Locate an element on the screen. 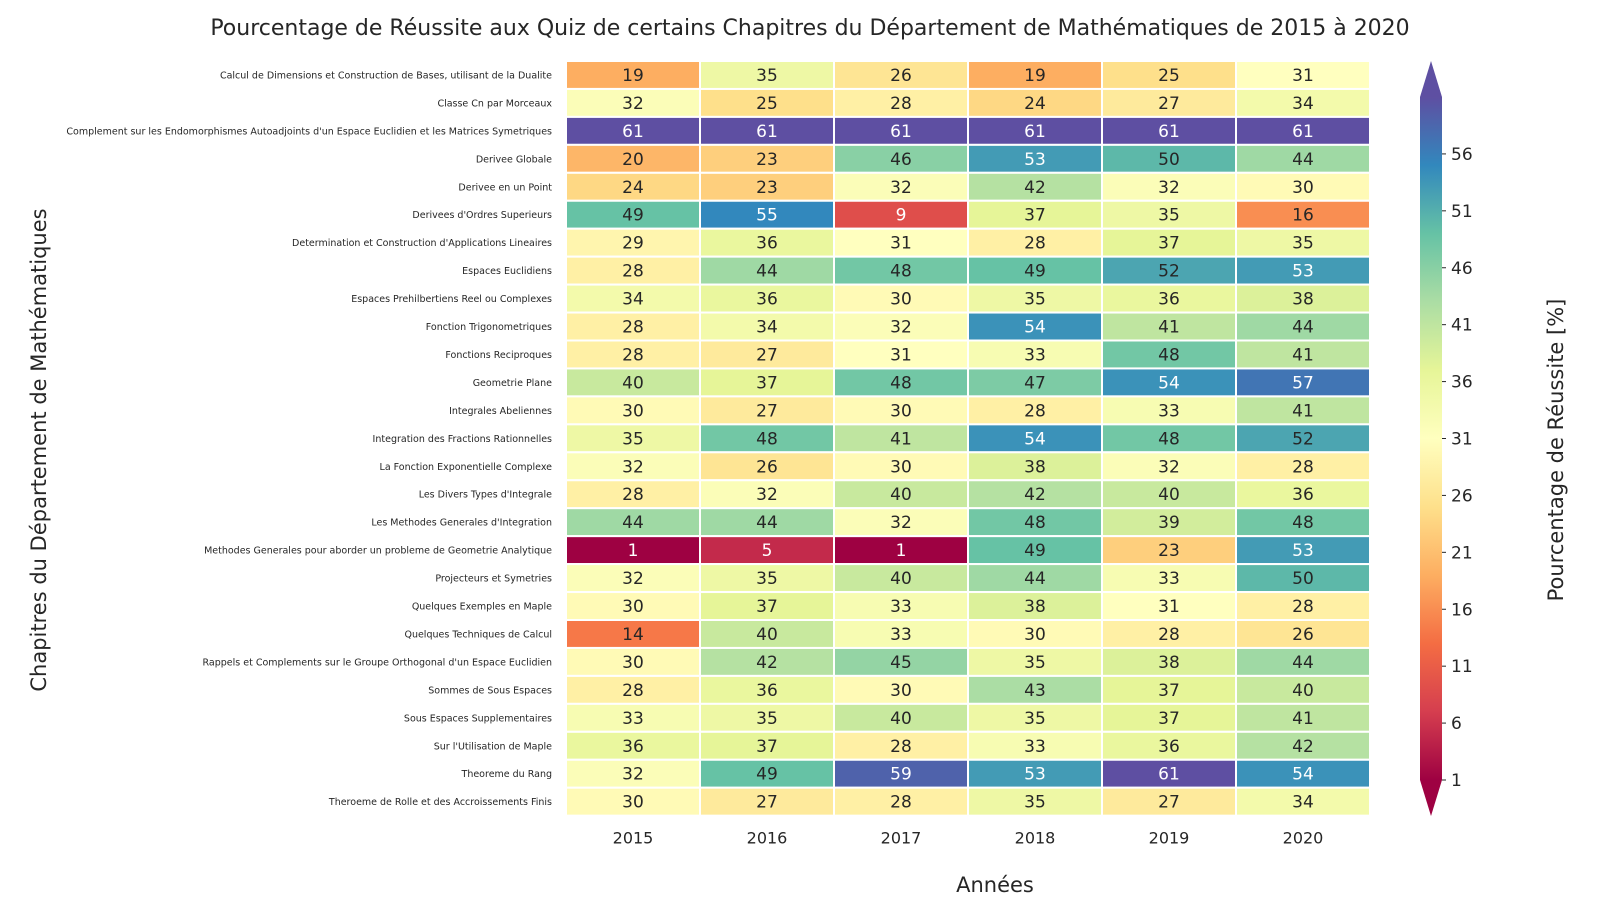 The image size is (1600, 900). cell-value-label: 42 is located at coordinates (1303, 747).